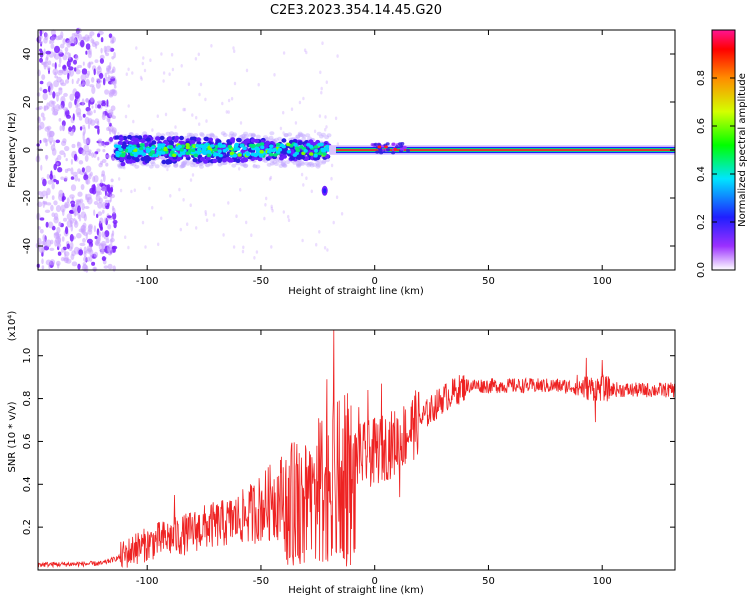  I want to click on snr-x-tick-label: -50, so click(261, 581).